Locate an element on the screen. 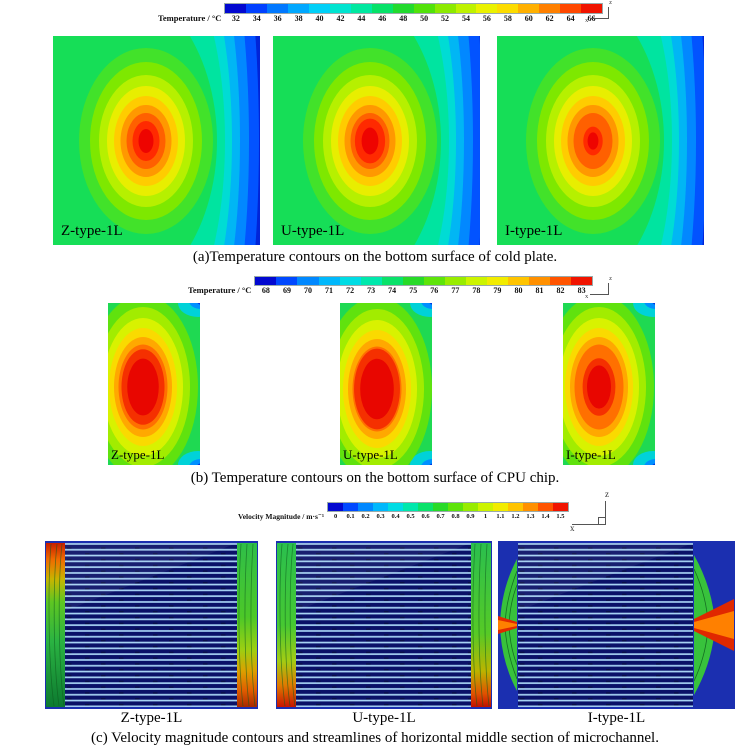 The height and width of the screenshot is (751, 750). colorbar-tick: 0.5 is located at coordinates (410, 516).